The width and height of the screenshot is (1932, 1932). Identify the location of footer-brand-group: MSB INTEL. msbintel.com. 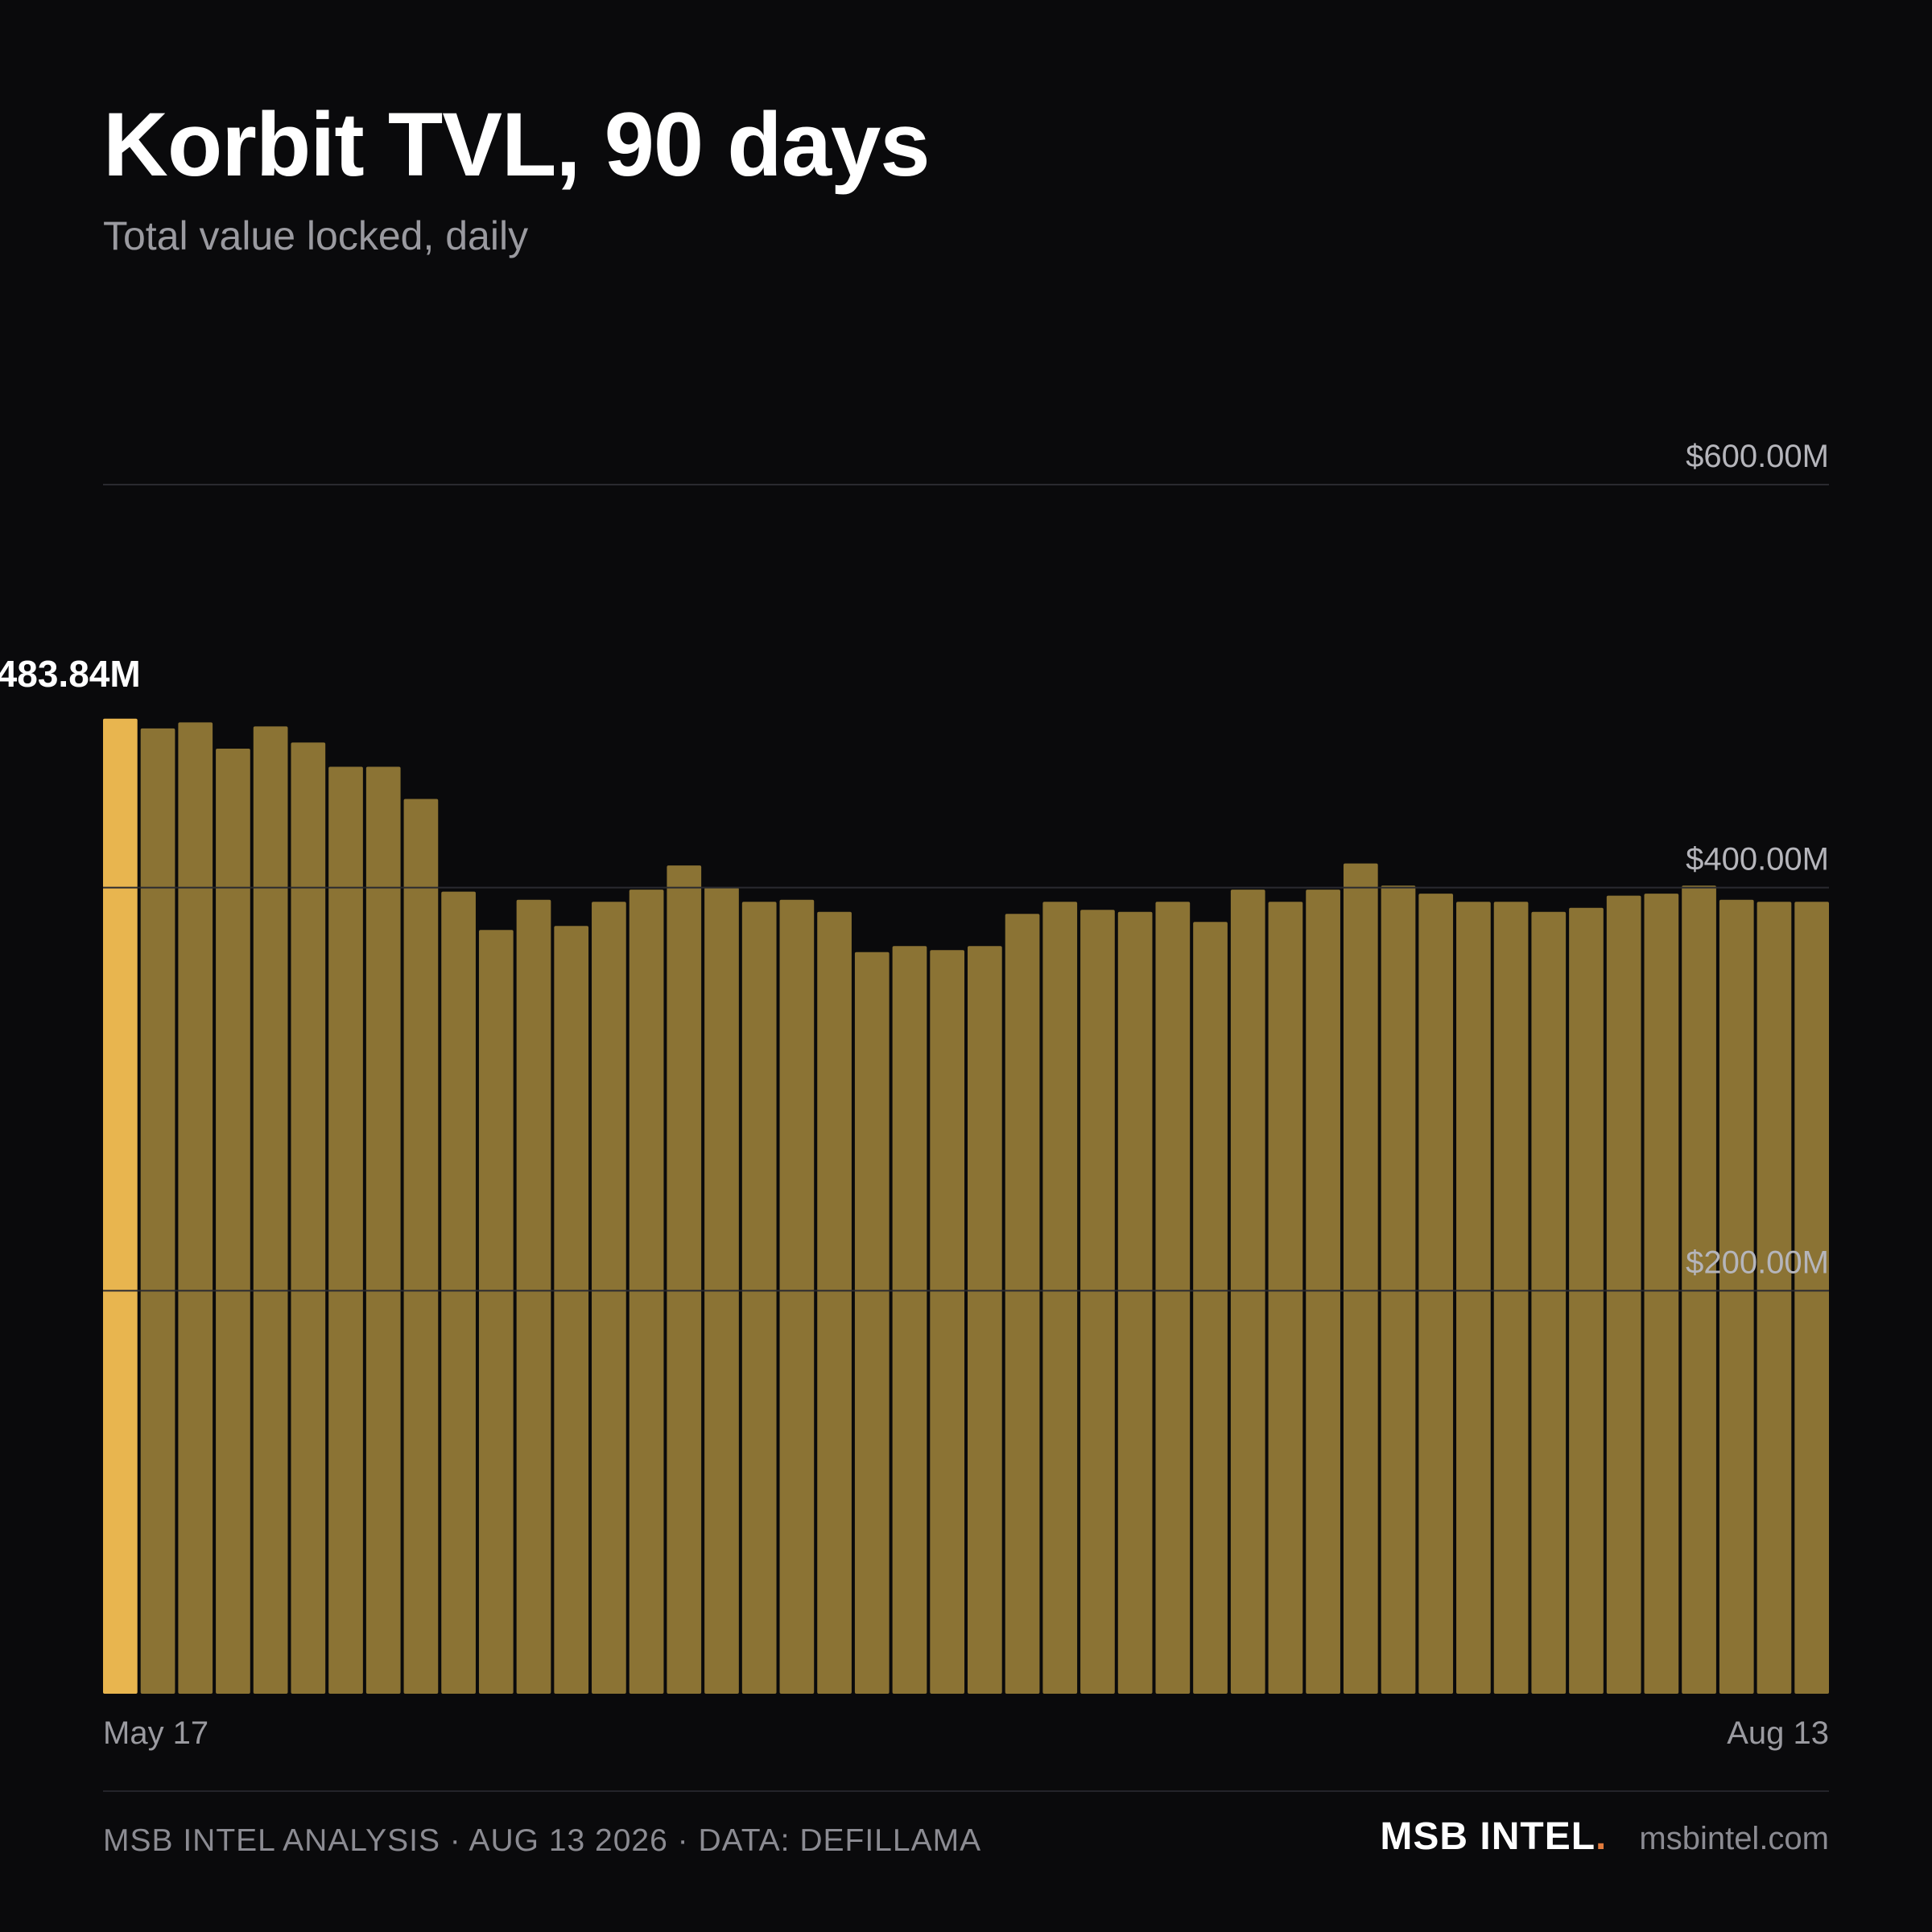
(1604, 1837).